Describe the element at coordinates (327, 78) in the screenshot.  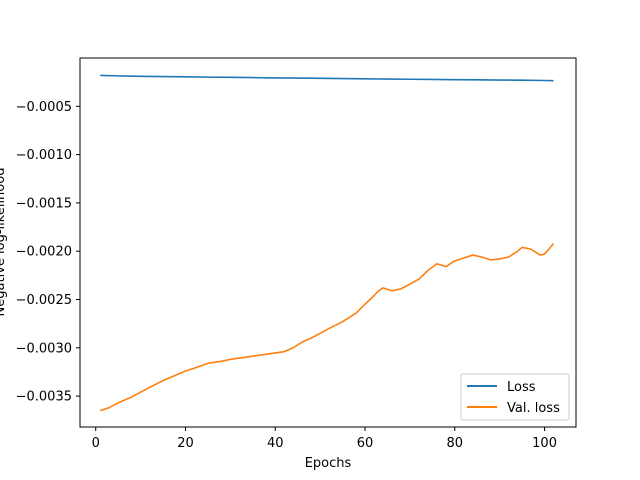
I see `series-line-loss` at that location.